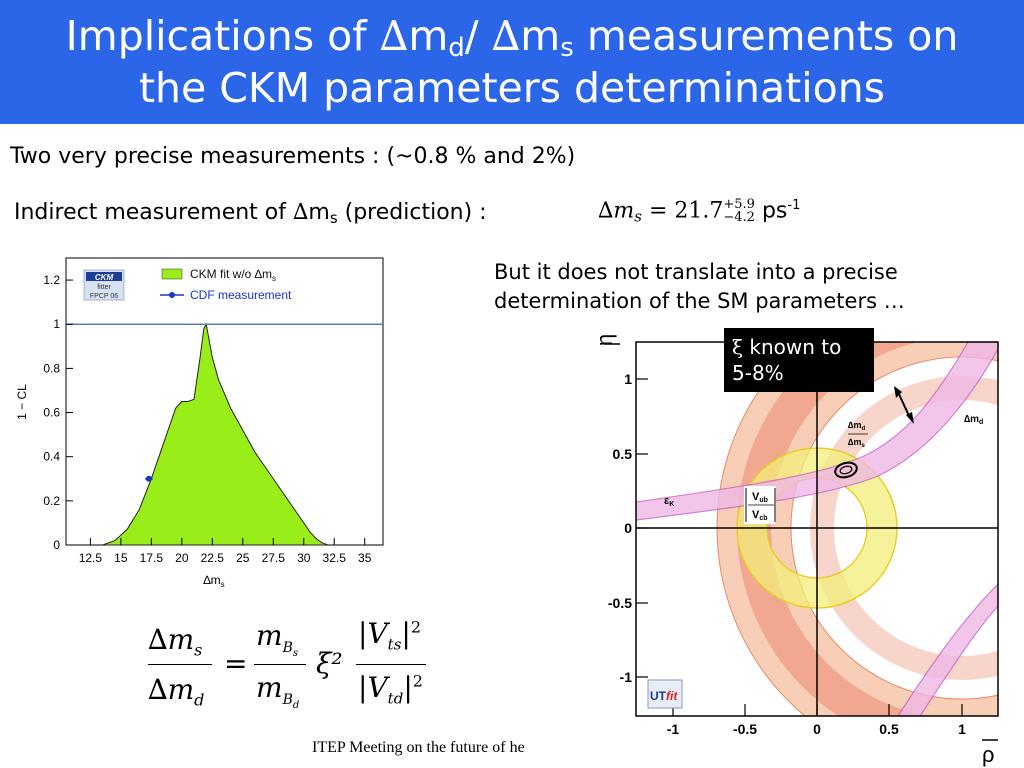 The image size is (1024, 768). Describe the element at coordinates (910, 418) in the screenshot. I see `width-arrow-head-bottom` at that location.